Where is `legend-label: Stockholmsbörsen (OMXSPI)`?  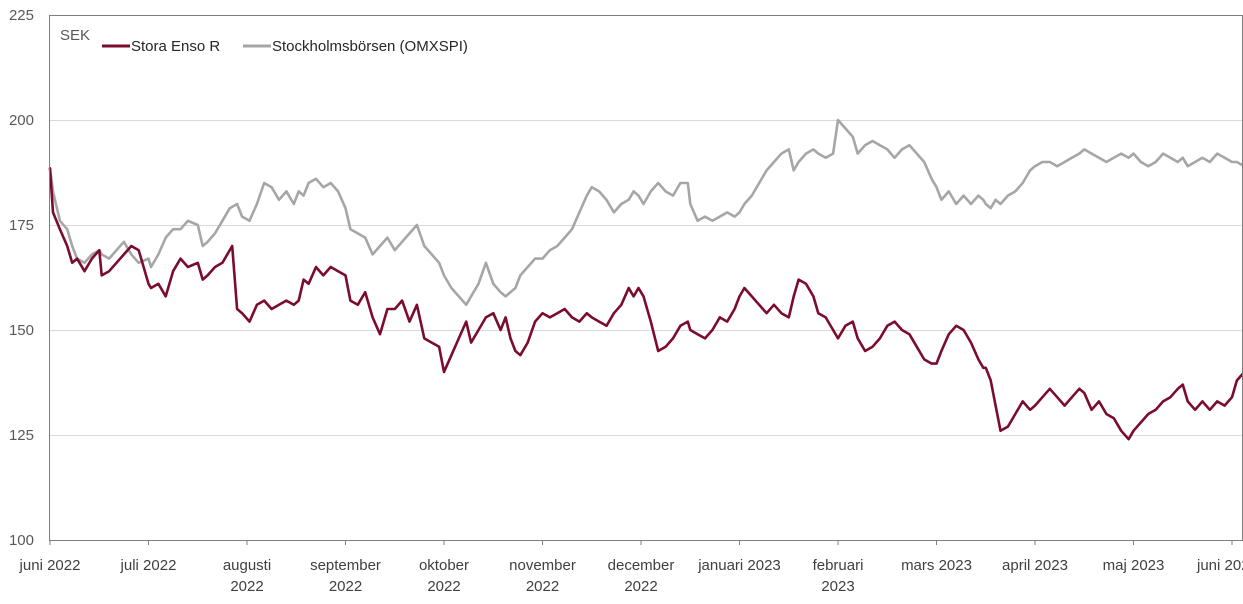
legend-label: Stockholmsbörsen (OMXSPI) is located at coordinates (370, 46).